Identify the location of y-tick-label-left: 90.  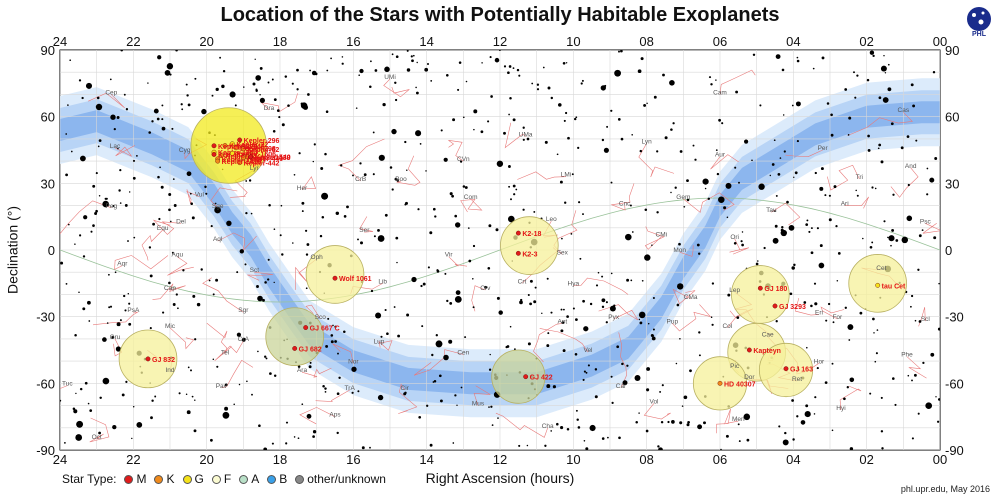
(48, 50).